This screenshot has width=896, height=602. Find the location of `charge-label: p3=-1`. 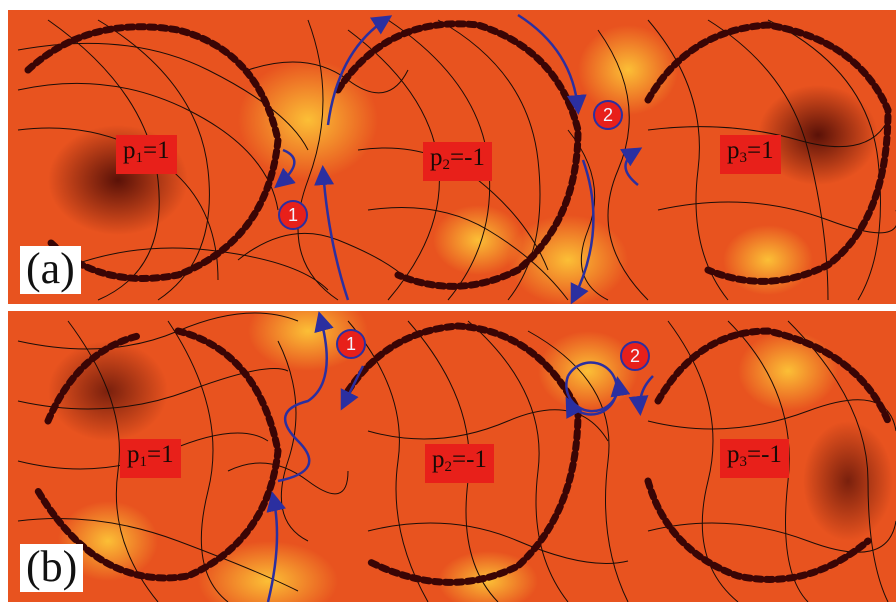

charge-label: p3=-1 is located at coordinates (754, 458).